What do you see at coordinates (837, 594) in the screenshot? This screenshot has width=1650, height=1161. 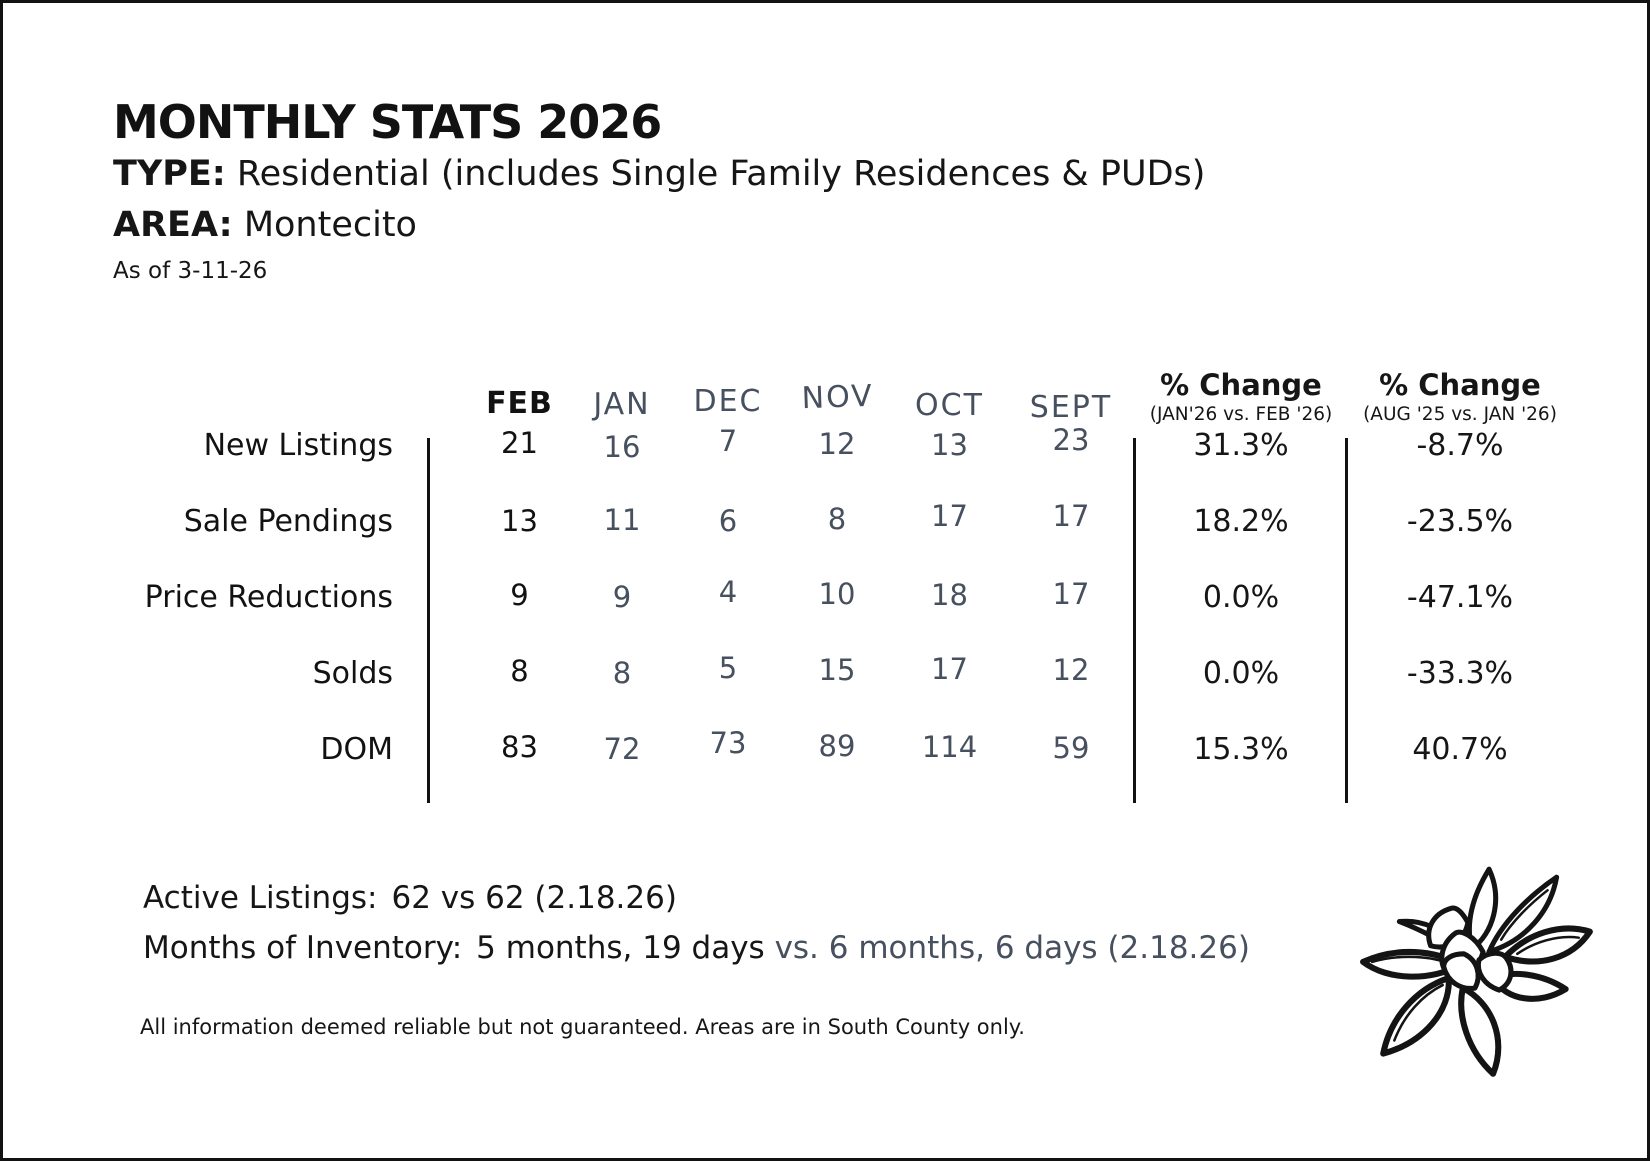 I see `table-cell: 10` at bounding box center [837, 594].